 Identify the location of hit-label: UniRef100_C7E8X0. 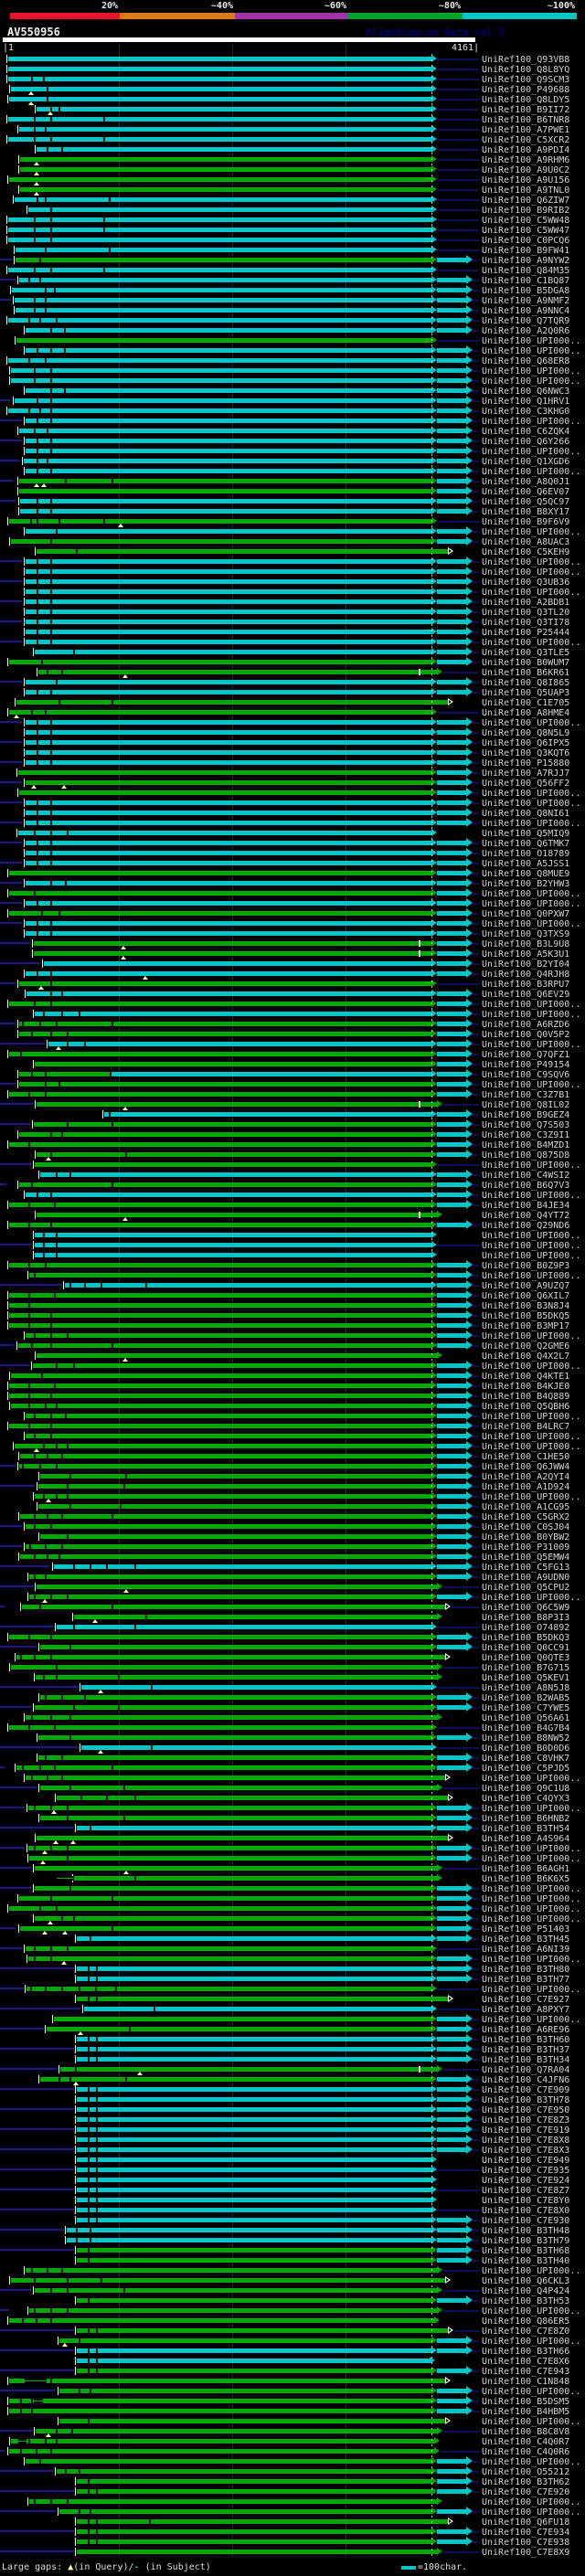
(526, 2211).